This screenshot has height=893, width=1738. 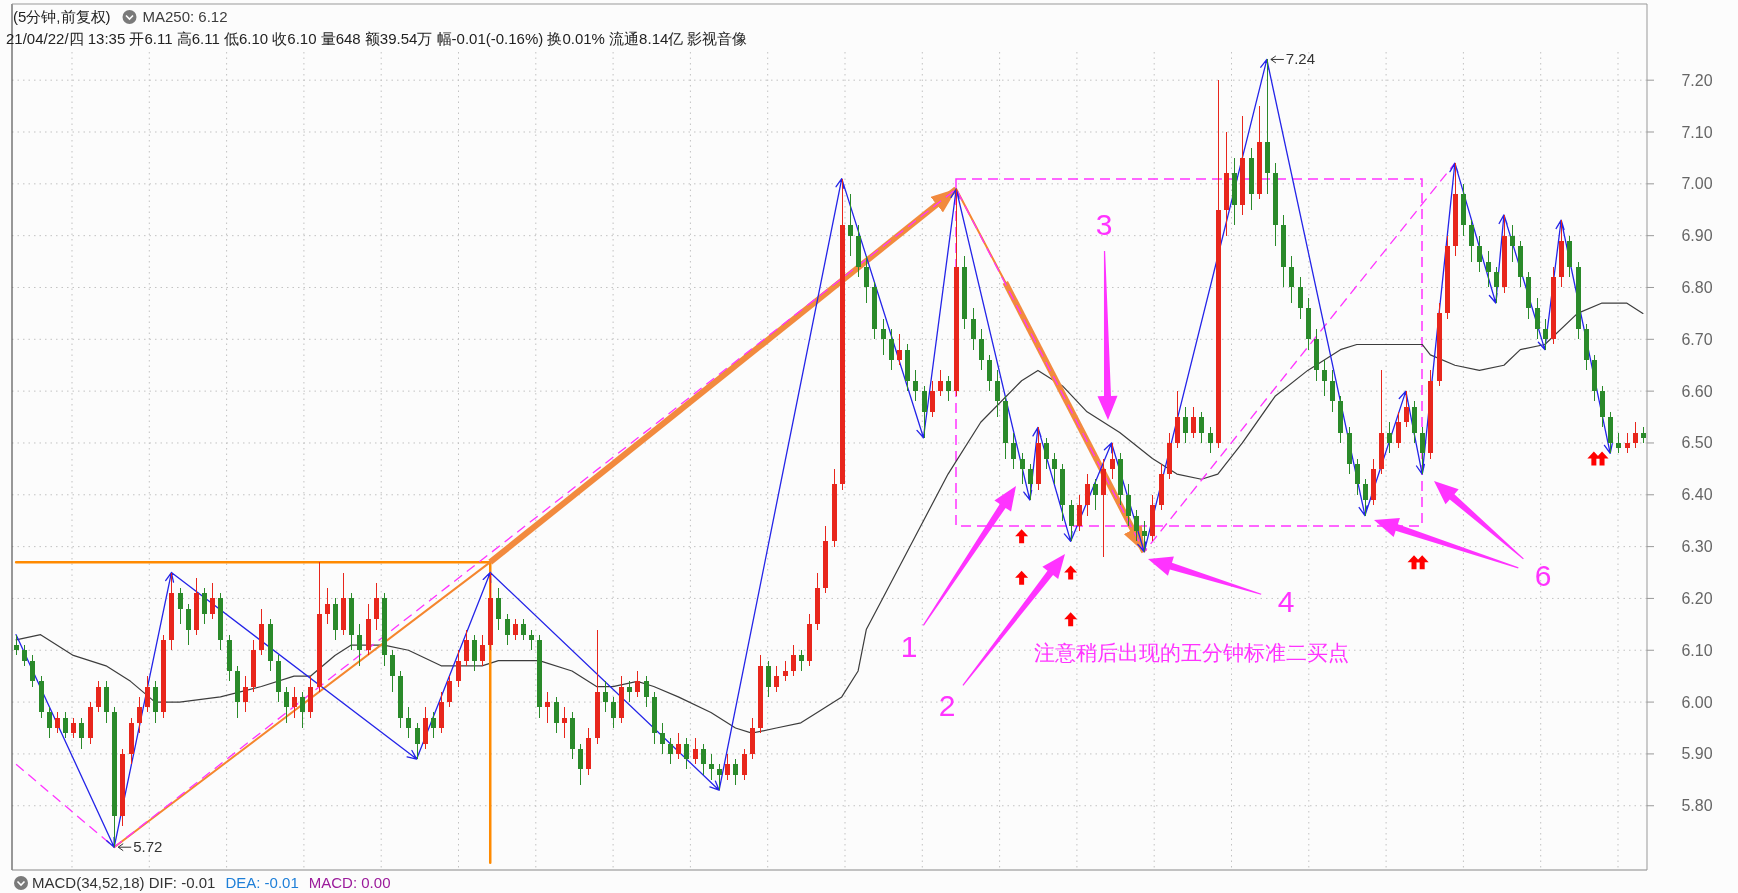 What do you see at coordinates (1697, 80) in the screenshot?
I see `y-tick-label: 7.20` at bounding box center [1697, 80].